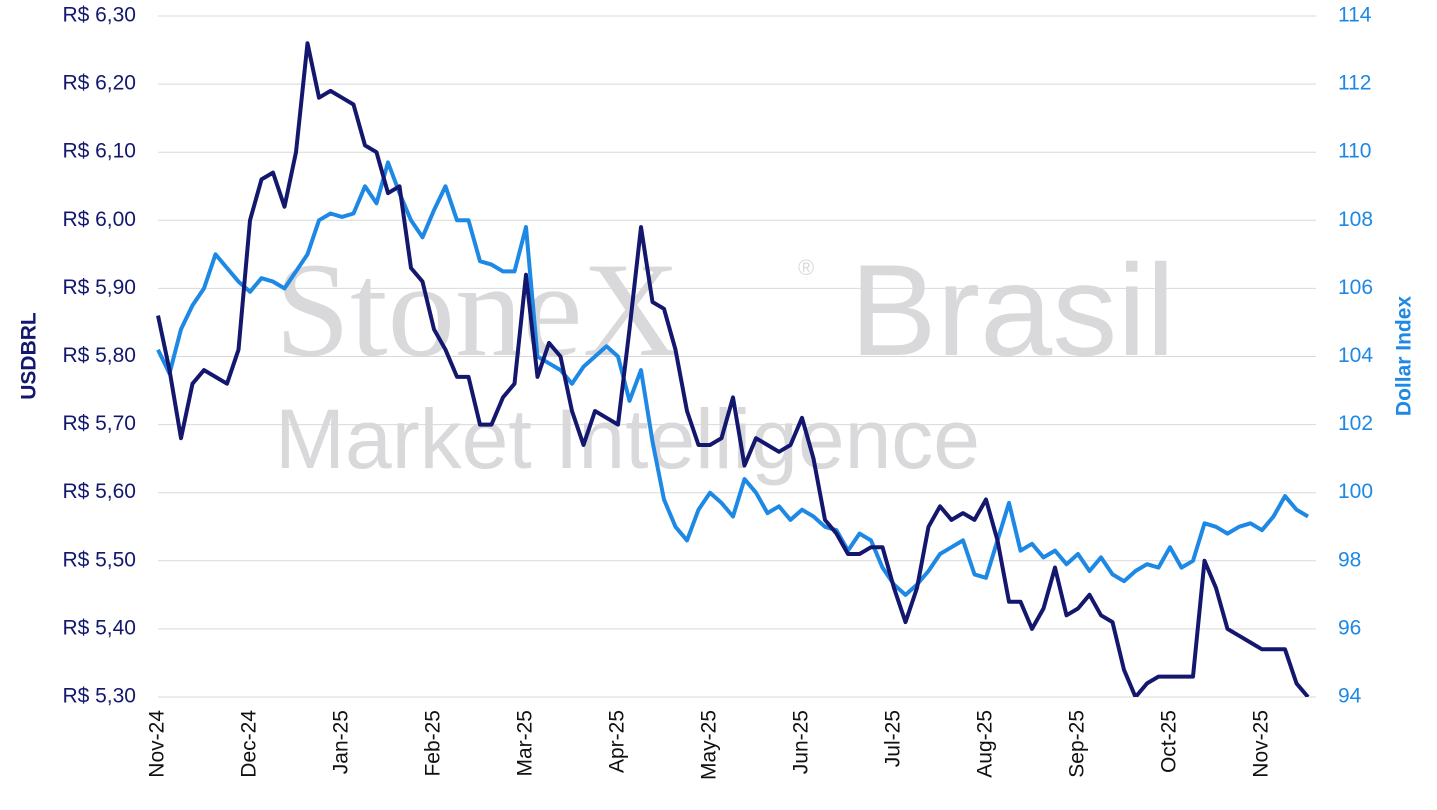 Image resolution: width=1437 pixels, height=810 pixels. Describe the element at coordinates (1355, 423) in the screenshot. I see `y2-tick-label: 102` at that location.